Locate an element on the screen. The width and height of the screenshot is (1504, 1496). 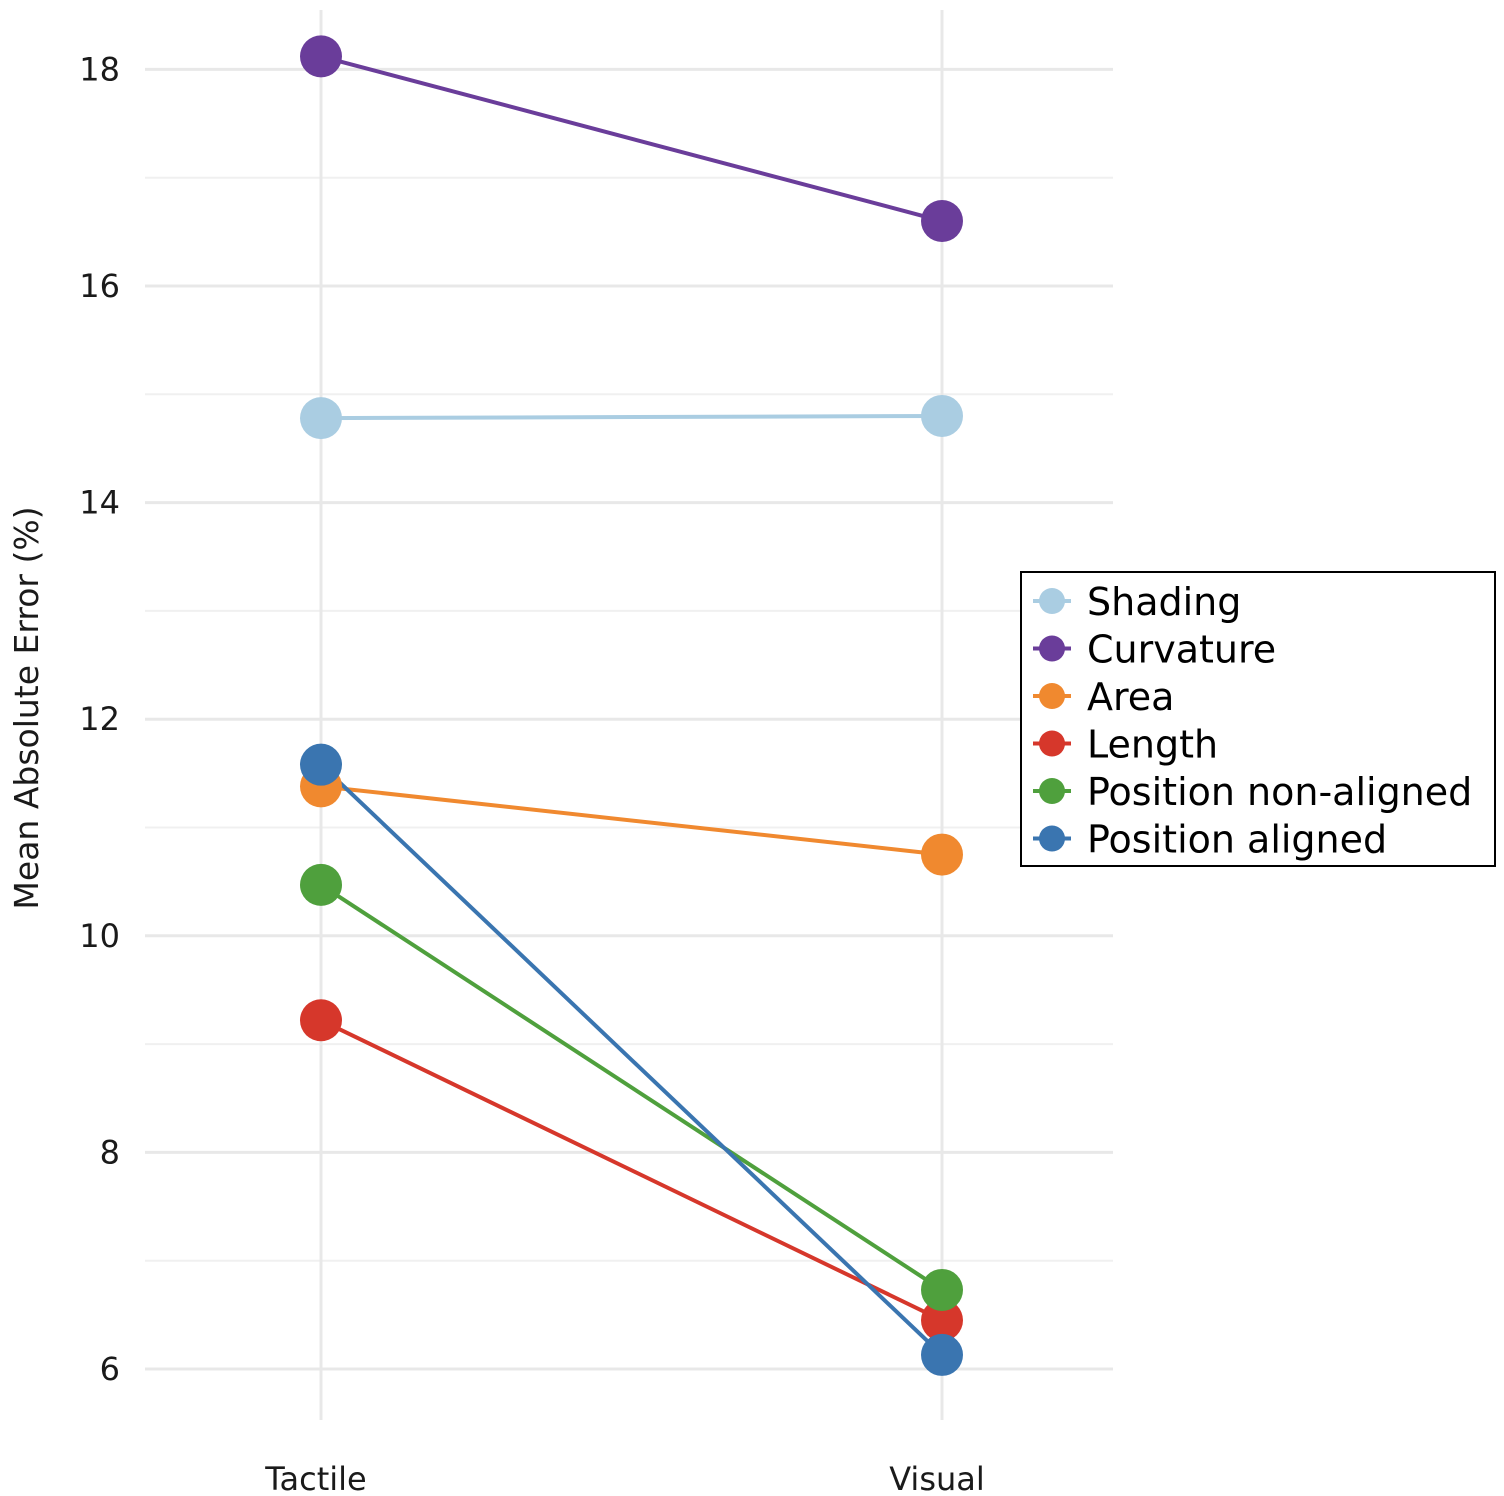
data-point-area is located at coordinates (942, 854).